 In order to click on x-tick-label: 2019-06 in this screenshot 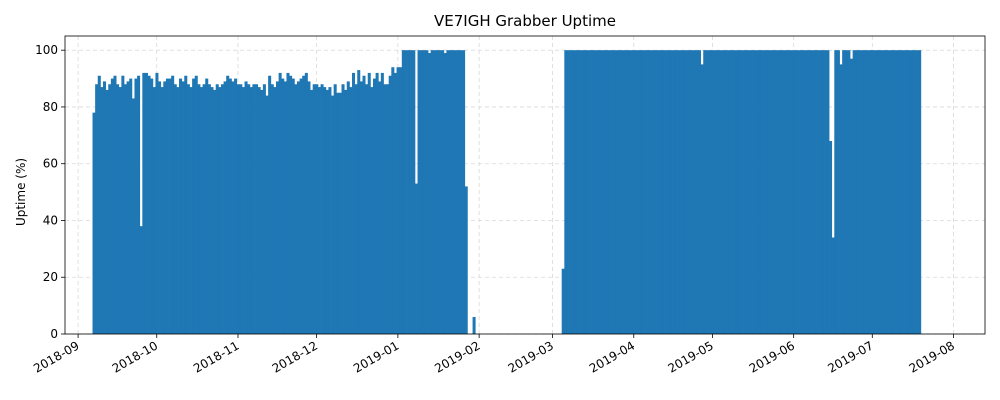, I will do `click(772, 356)`.